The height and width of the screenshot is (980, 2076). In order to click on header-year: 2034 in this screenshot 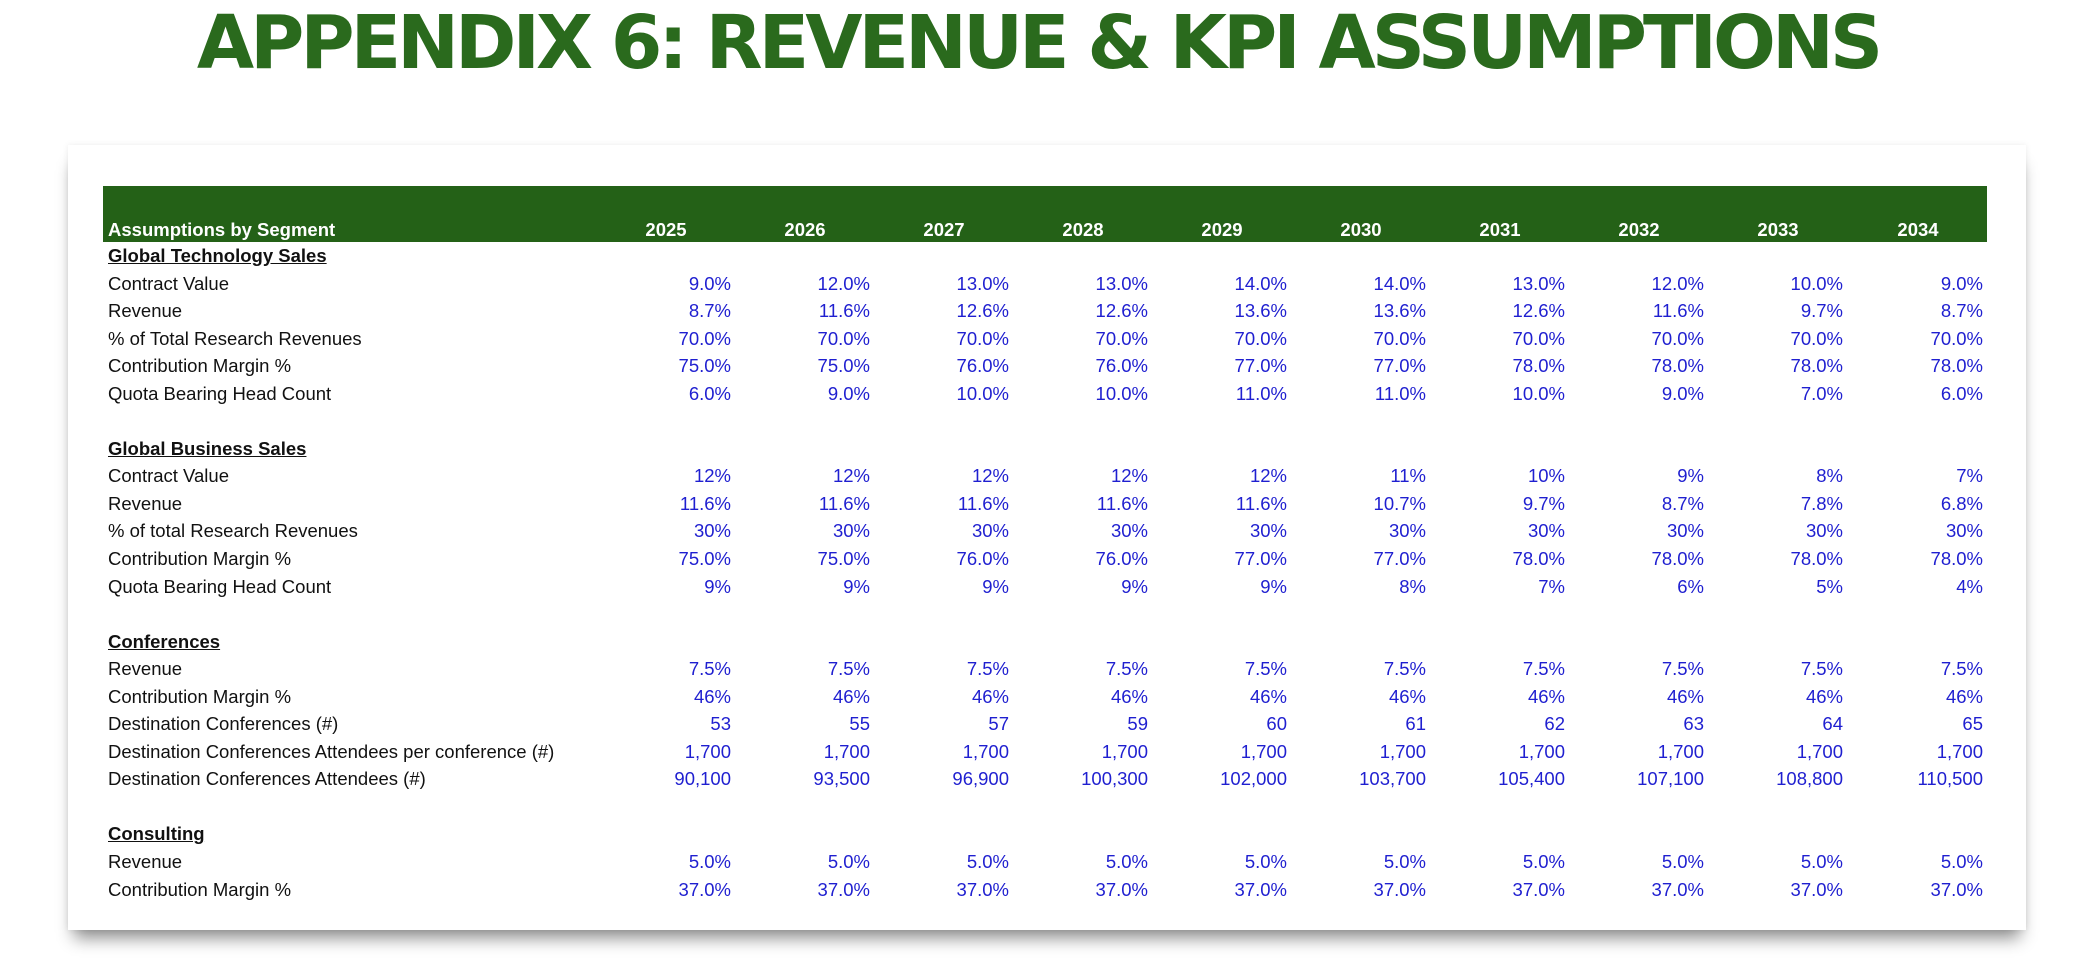, I will do `click(1918, 229)`.